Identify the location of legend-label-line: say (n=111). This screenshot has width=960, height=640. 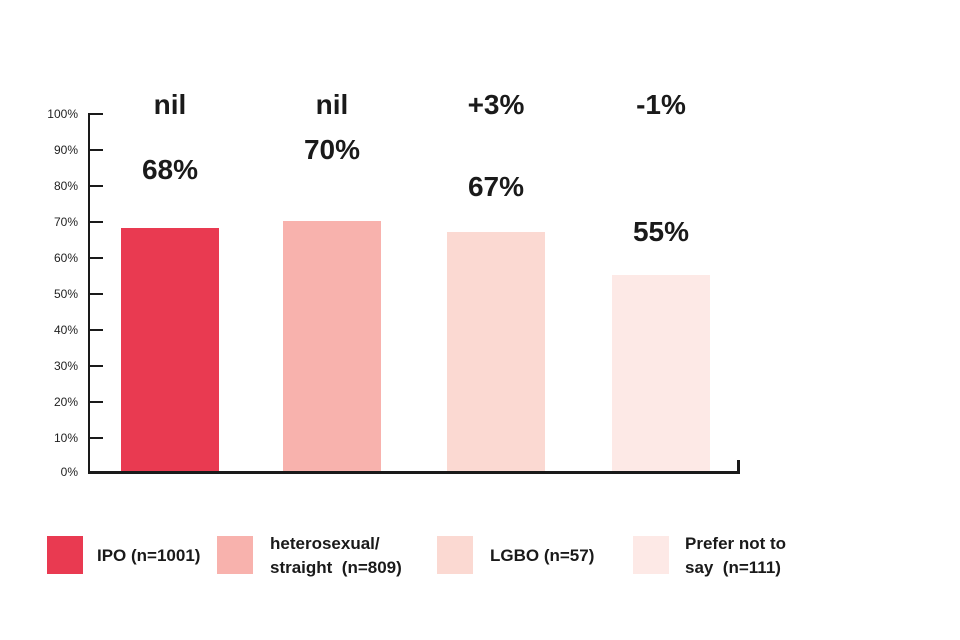
(733, 567).